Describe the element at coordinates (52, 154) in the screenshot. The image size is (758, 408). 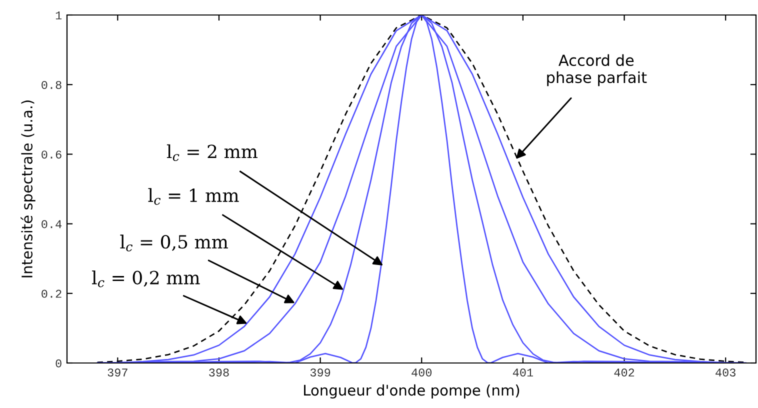
I see `y-tick-label: 0.6` at that location.